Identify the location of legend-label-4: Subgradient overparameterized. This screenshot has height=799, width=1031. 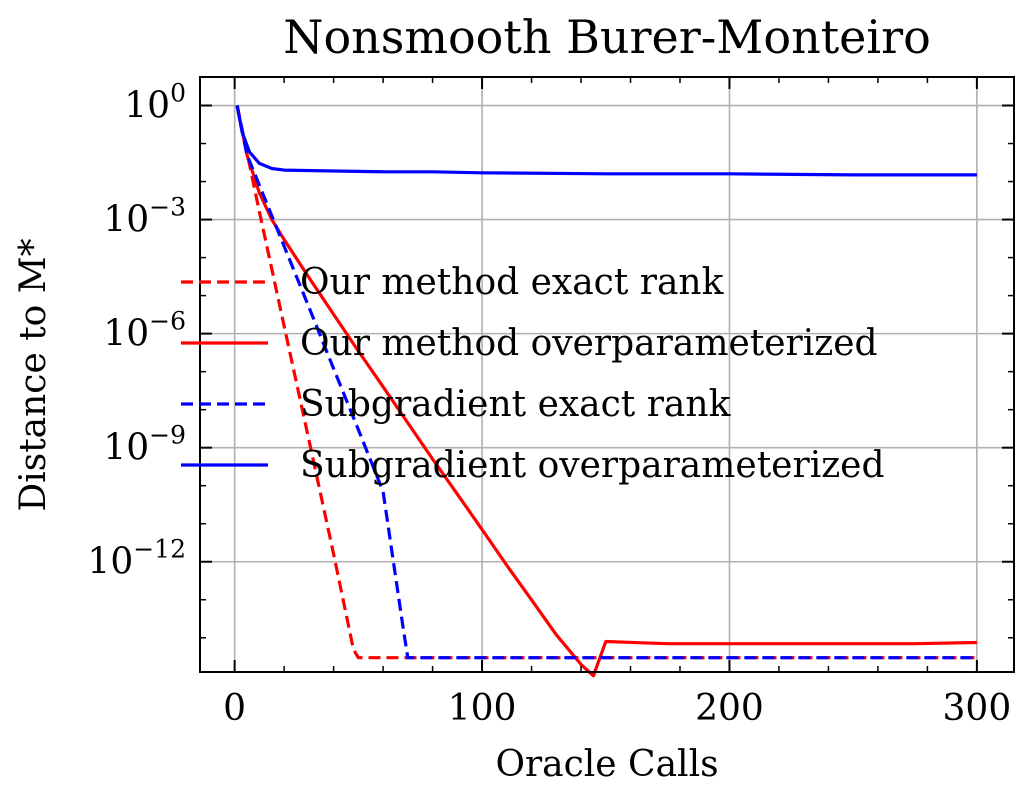
(592, 465).